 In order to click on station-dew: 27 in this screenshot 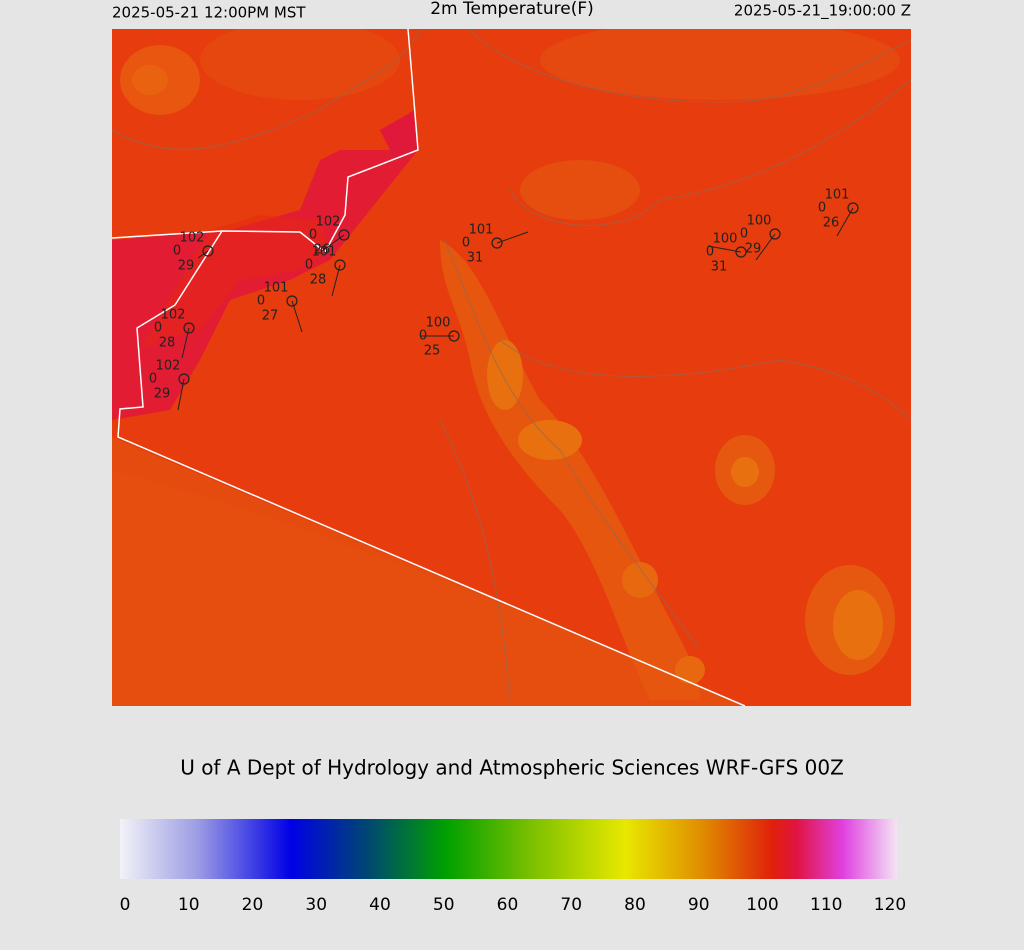, I will do `click(270, 316)`.